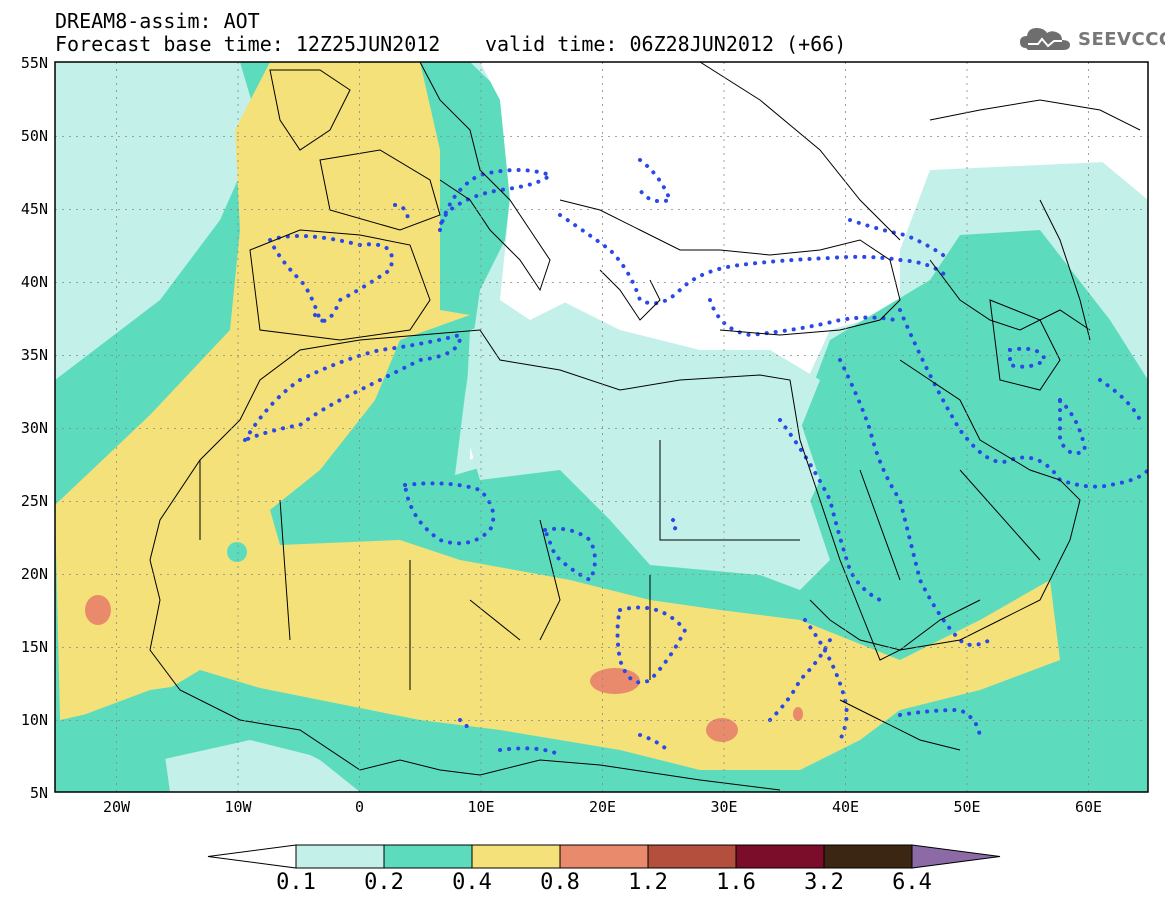 This screenshot has width=1165, height=905. What do you see at coordinates (798, 714) in the screenshot?
I see `aot-peak-ethiopia` at bounding box center [798, 714].